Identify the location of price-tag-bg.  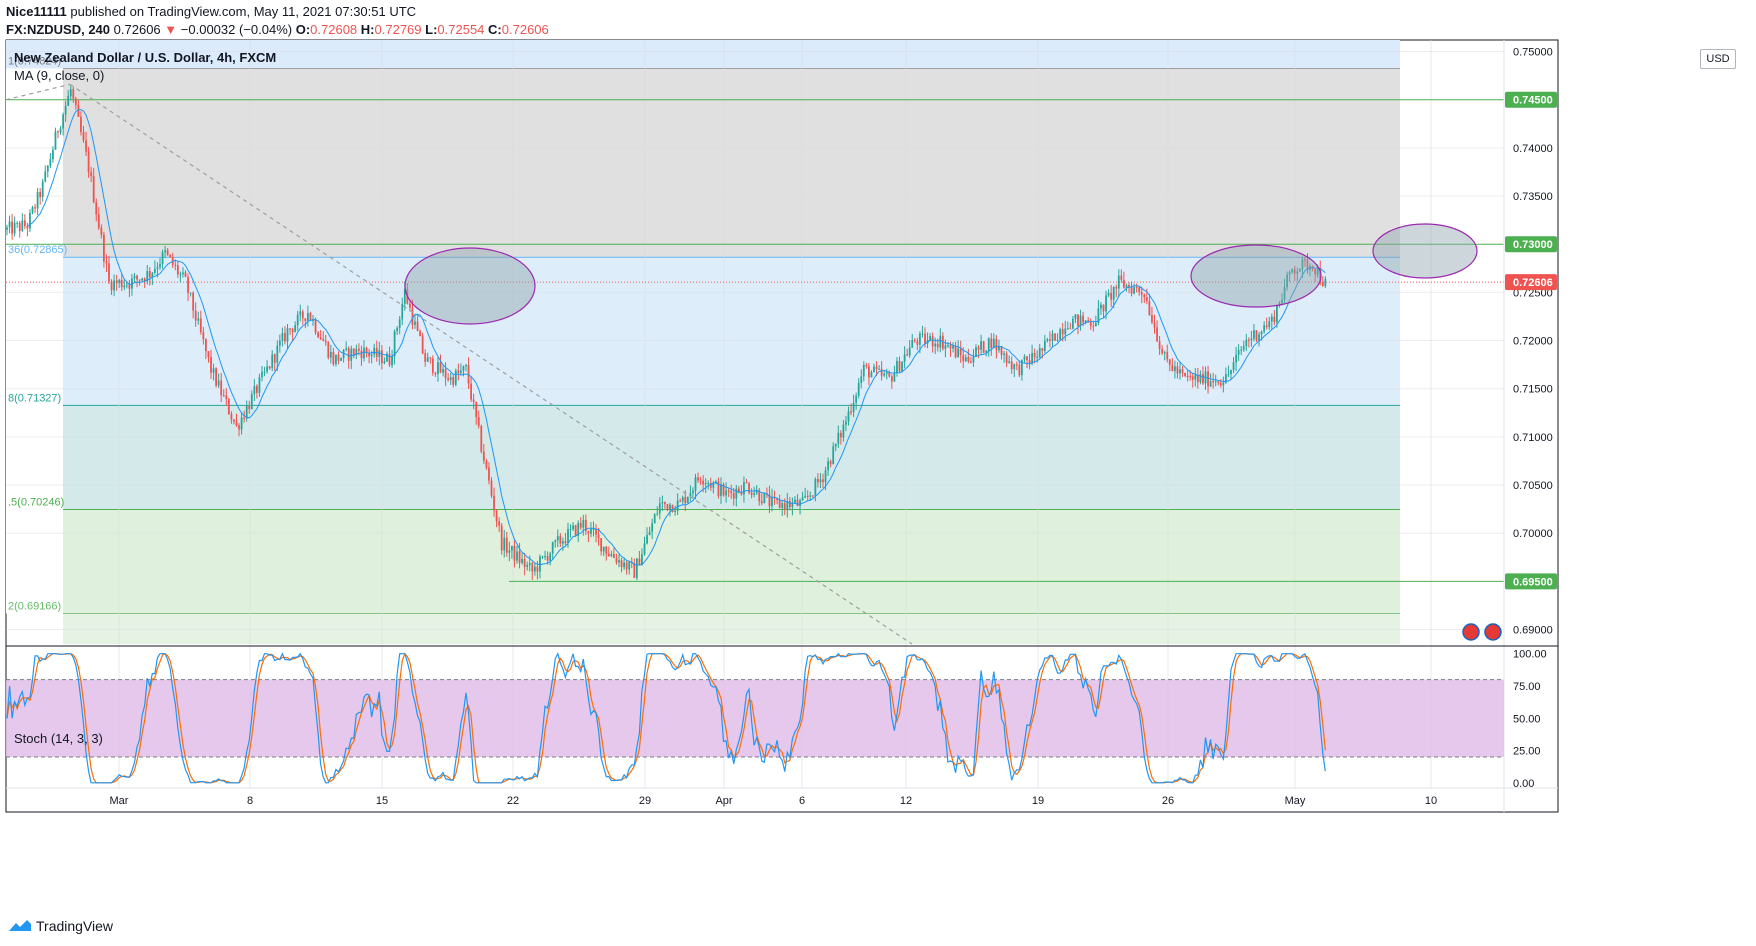
(1531, 99).